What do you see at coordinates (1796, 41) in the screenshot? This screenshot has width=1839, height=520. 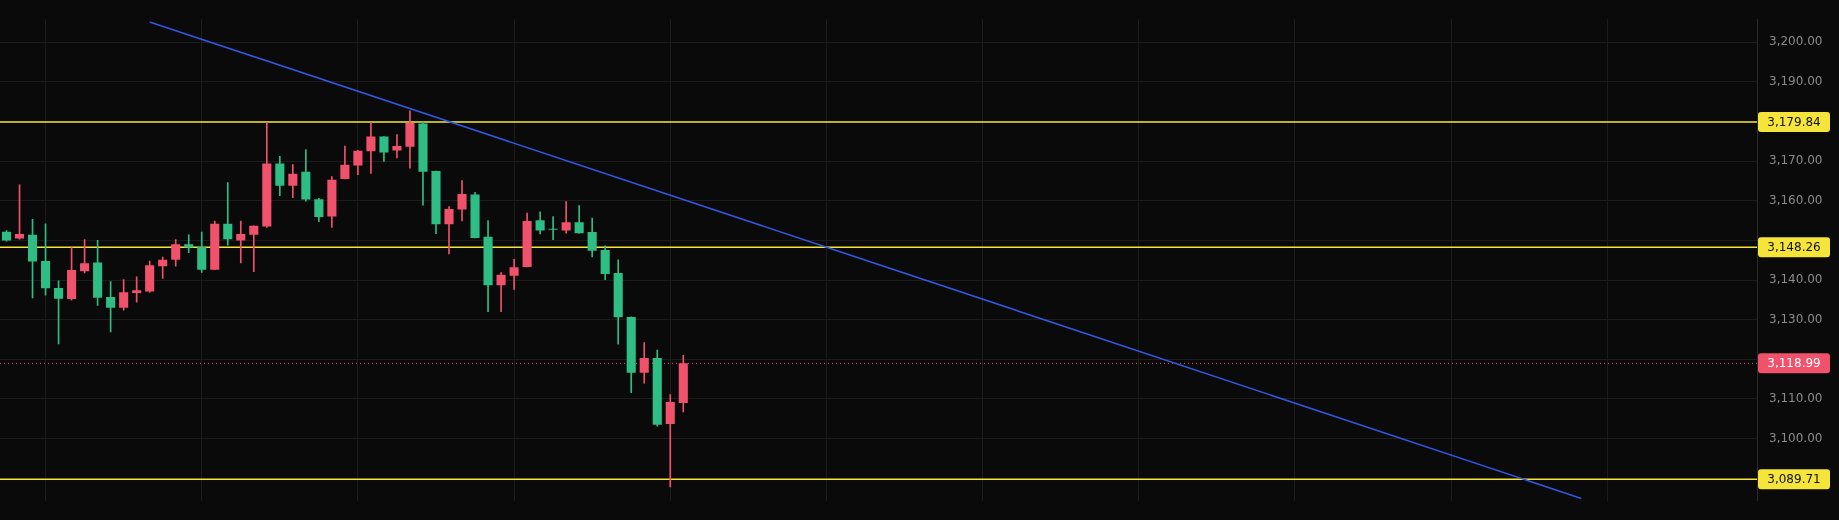 I see `y-tick-label: 3,200.00` at bounding box center [1796, 41].